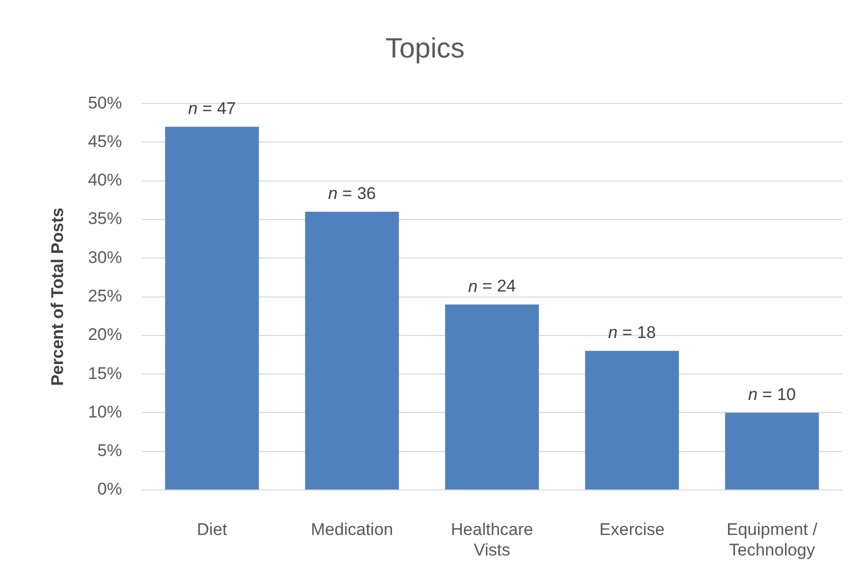 This screenshot has width=856, height=578. What do you see at coordinates (492, 286) in the screenshot?
I see `data-label: n = 24` at bounding box center [492, 286].